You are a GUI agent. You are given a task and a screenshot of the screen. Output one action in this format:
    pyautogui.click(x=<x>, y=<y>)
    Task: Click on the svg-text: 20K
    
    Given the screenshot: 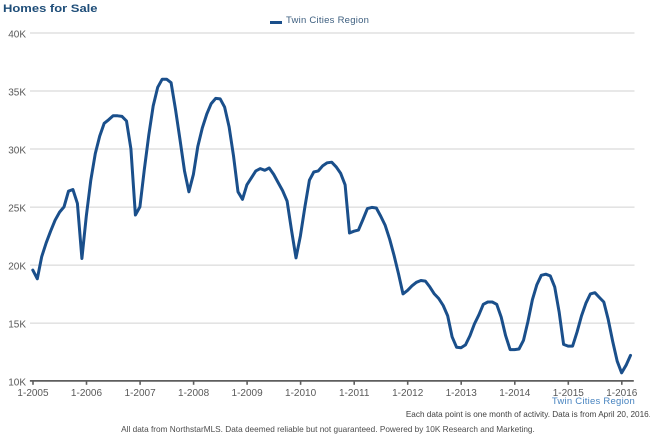 What is the action you would take?
    pyautogui.click(x=17, y=267)
    